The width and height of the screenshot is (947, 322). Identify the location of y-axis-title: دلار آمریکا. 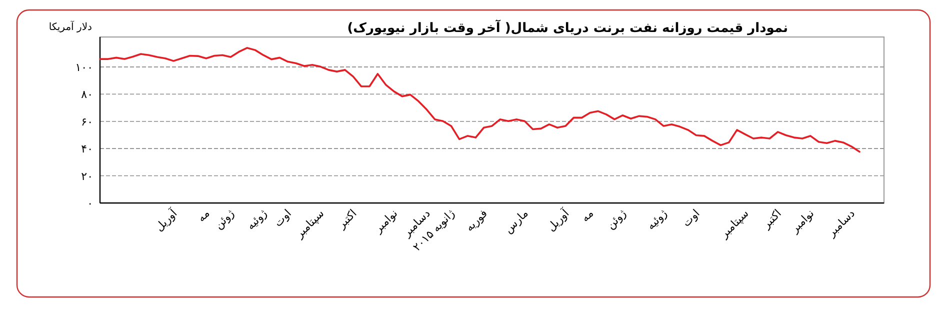
(70, 26).